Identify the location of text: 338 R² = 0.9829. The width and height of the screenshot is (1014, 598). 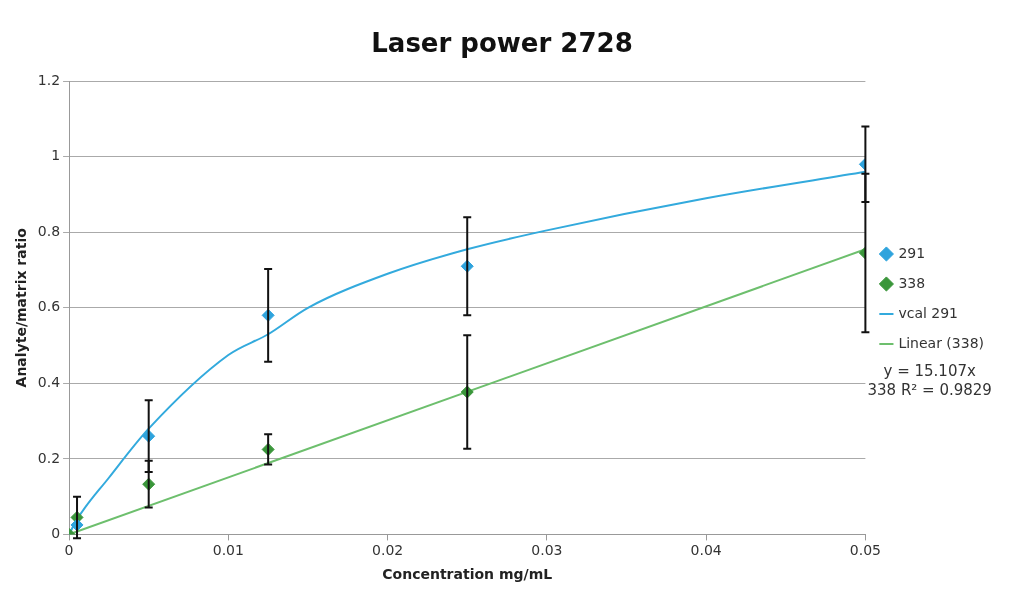
(929, 390).